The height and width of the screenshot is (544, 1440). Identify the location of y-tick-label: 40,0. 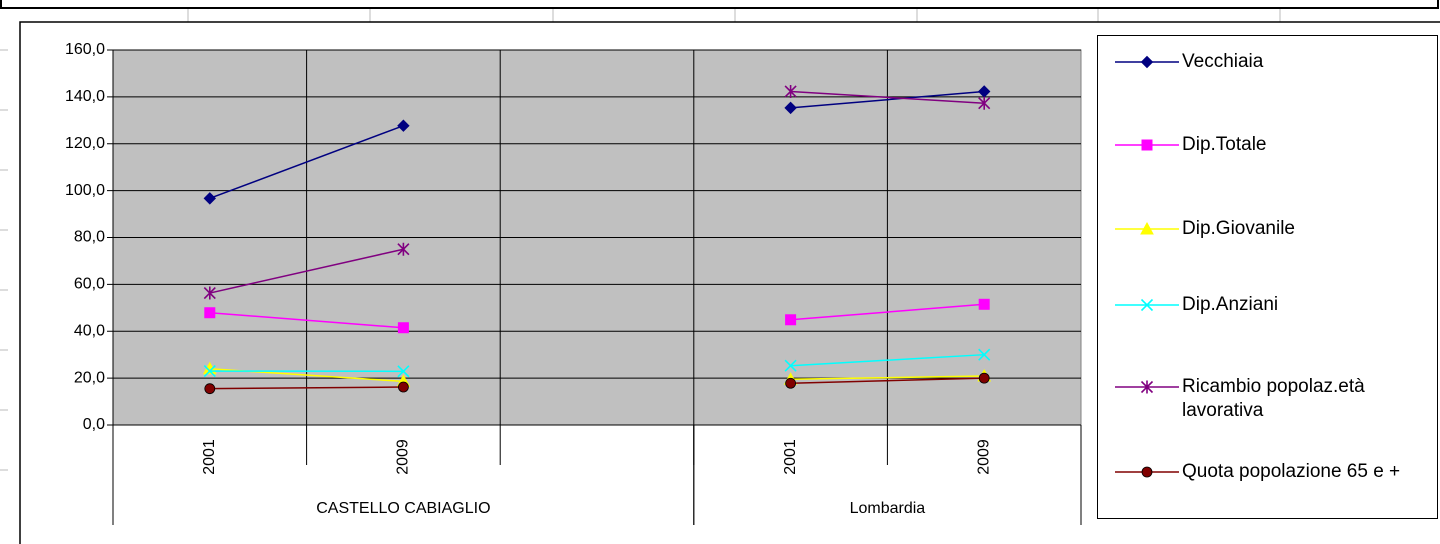
(89, 330).